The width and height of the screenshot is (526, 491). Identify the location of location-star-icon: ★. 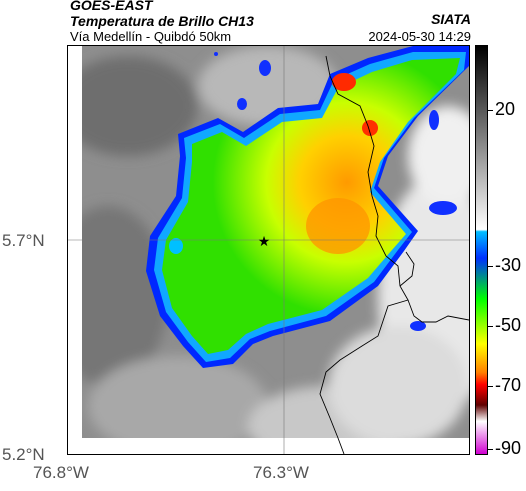
(264, 241).